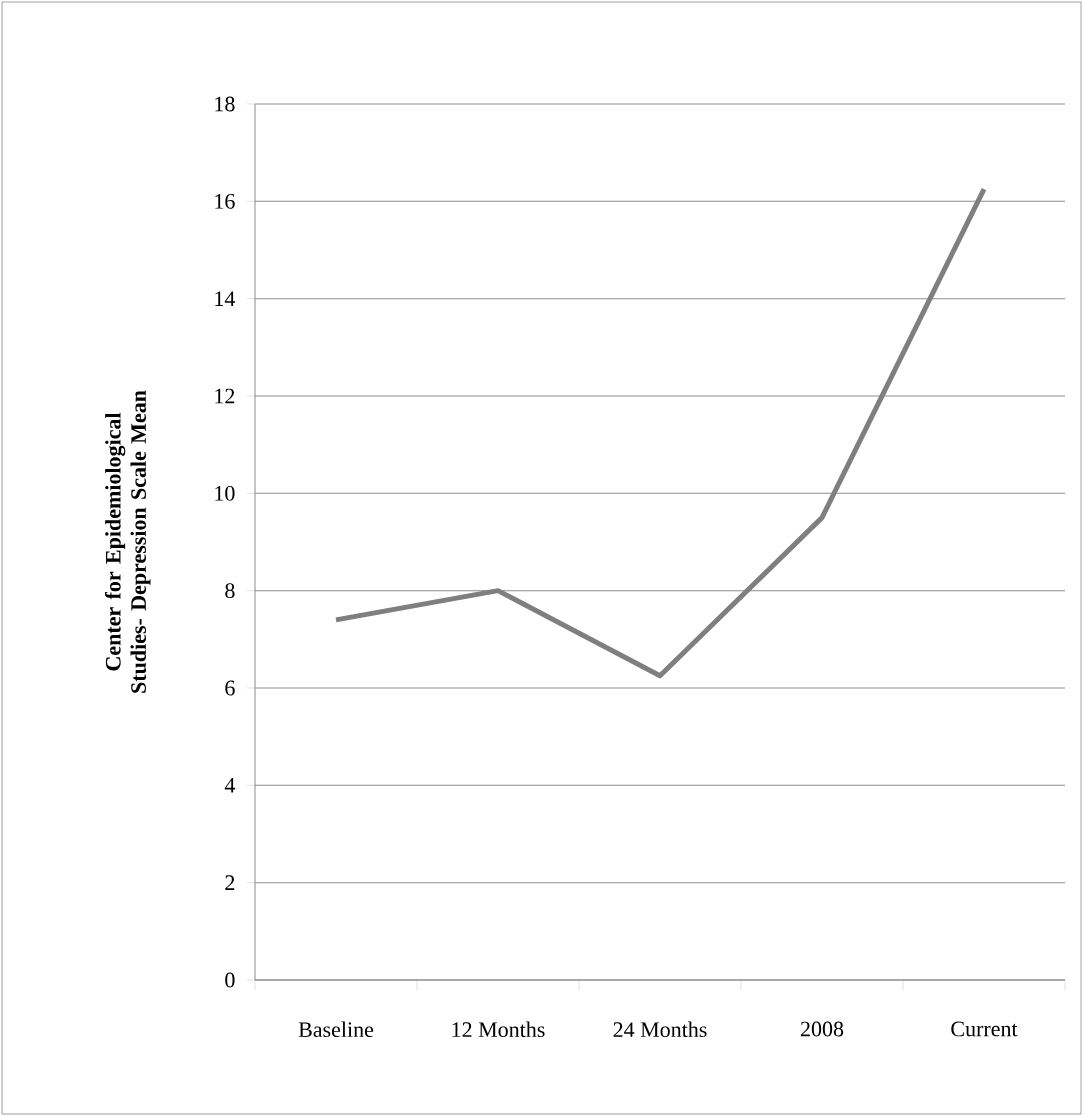 The height and width of the screenshot is (1116, 1083). I want to click on y-tick-label: 14, so click(225, 298).